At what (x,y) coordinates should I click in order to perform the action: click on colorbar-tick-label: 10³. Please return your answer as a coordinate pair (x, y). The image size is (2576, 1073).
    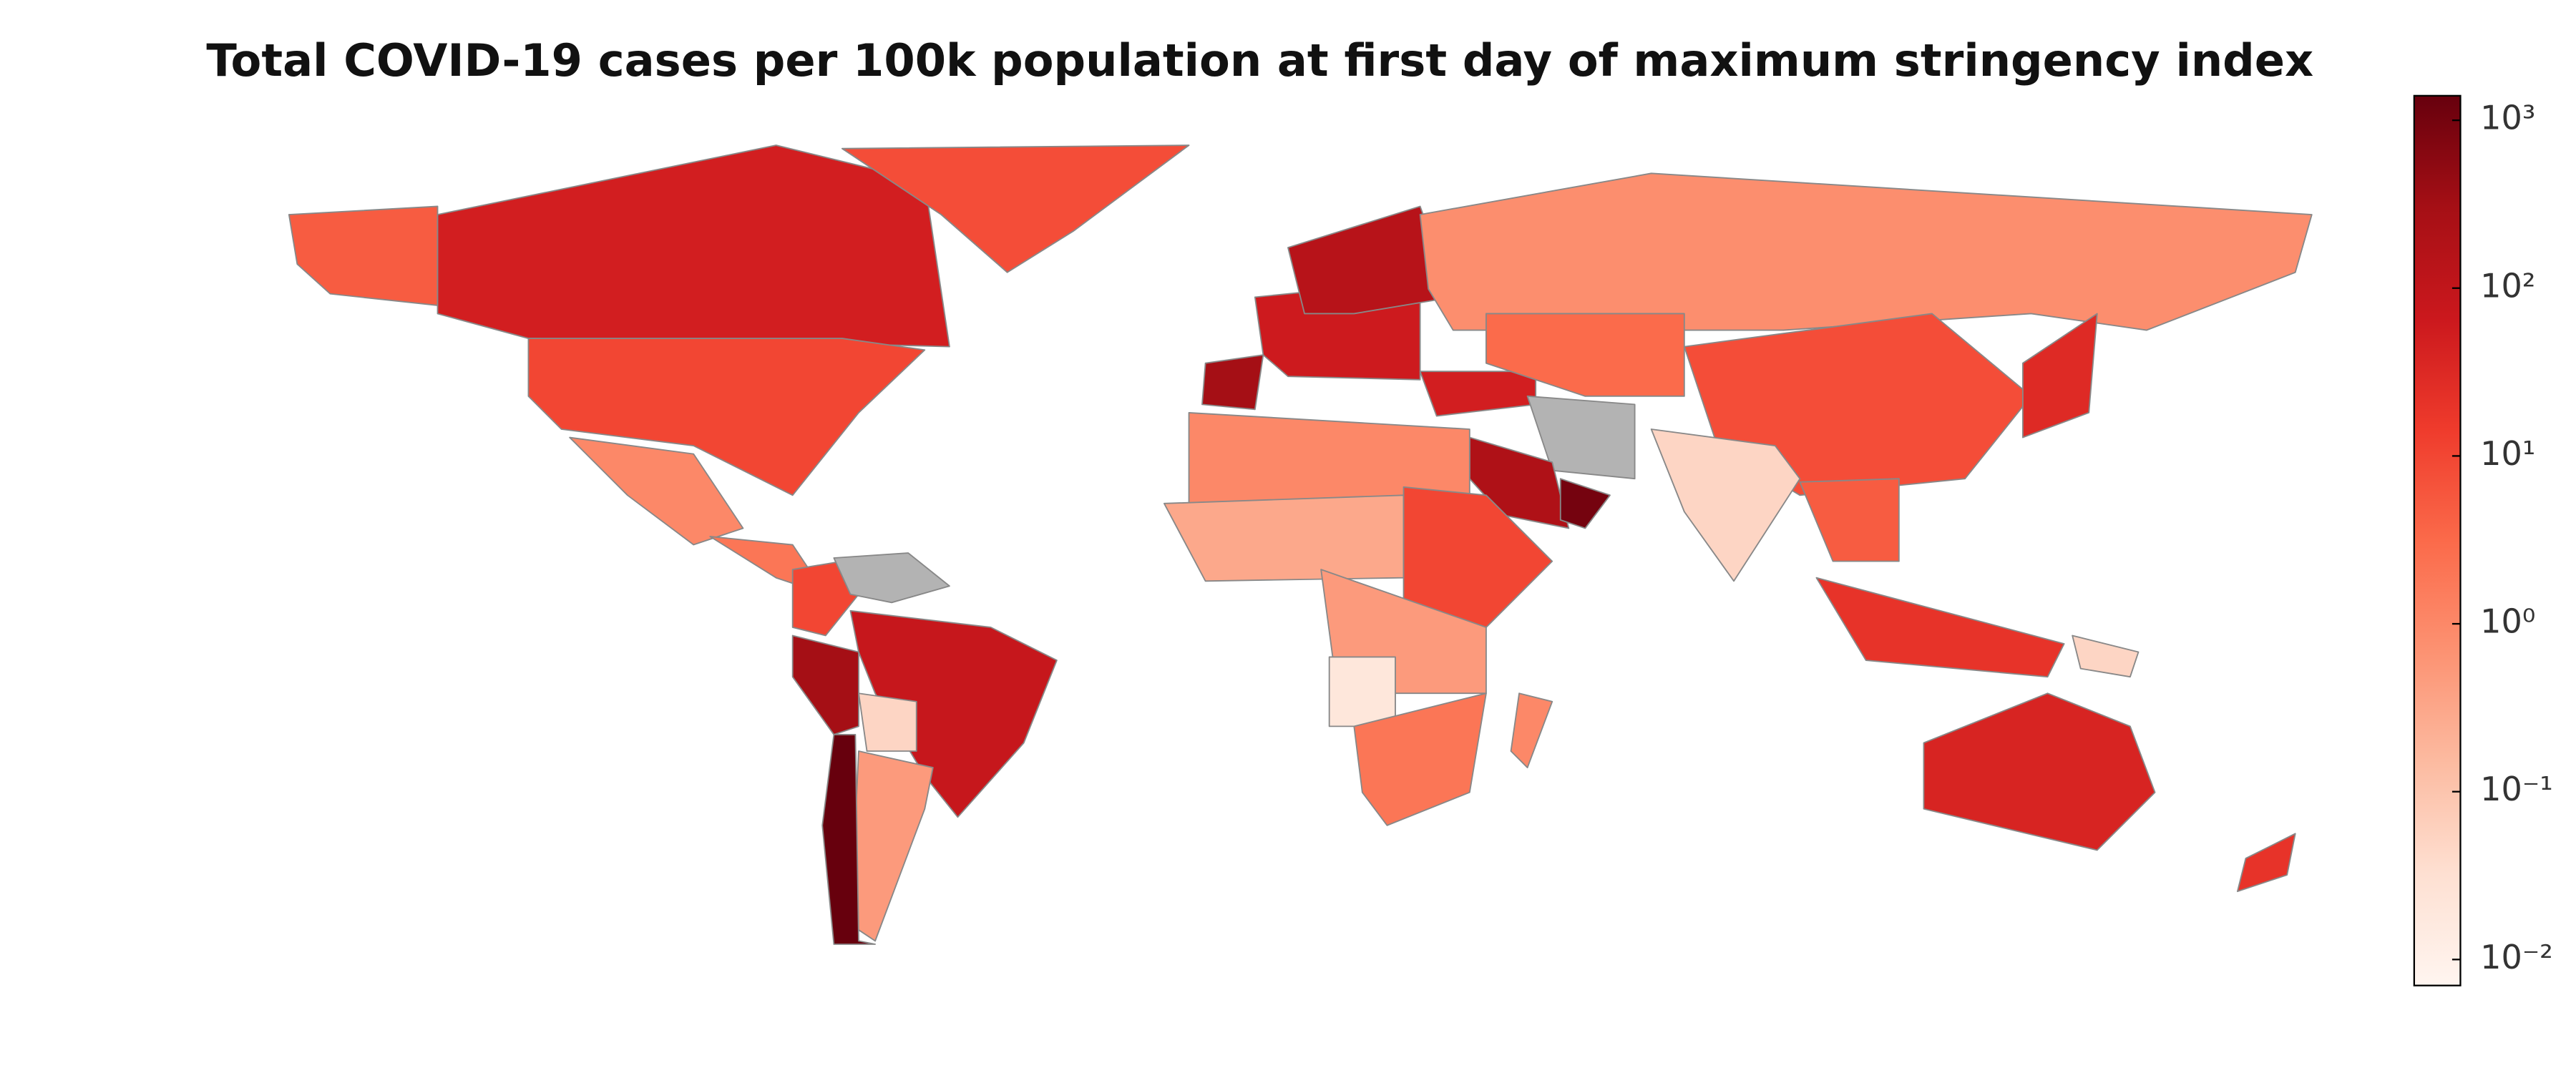
    Looking at the image, I should click on (2507, 118).